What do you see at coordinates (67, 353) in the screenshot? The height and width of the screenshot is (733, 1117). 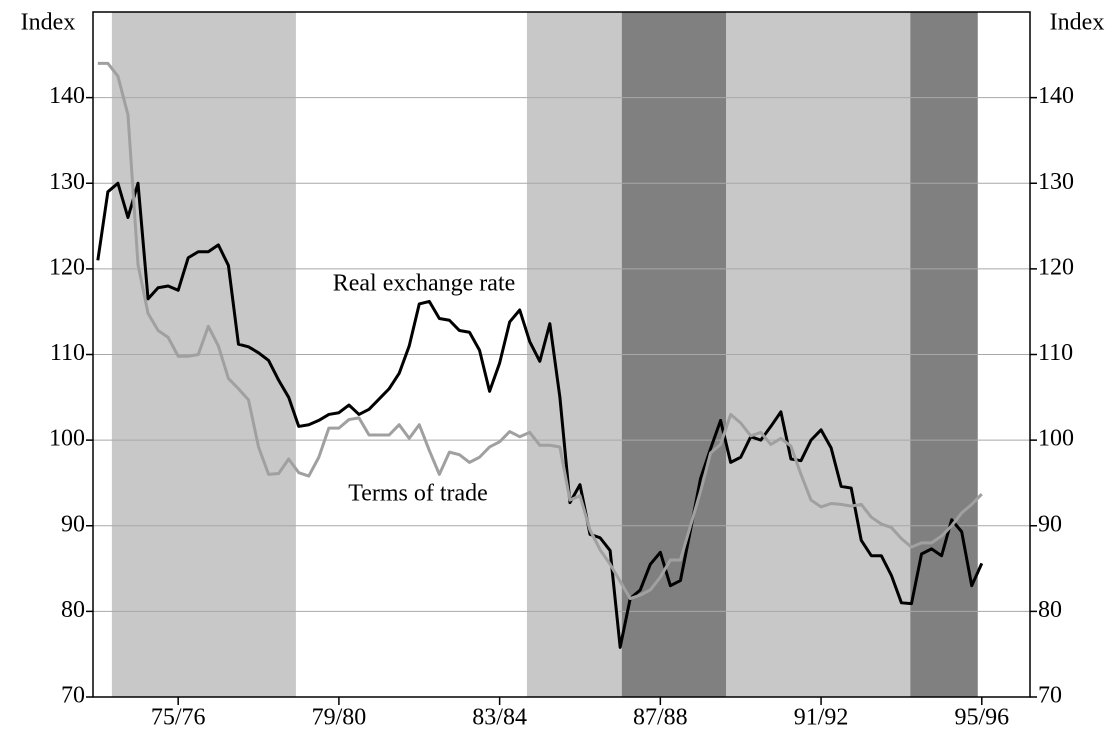 I see `y-tick-label: 110` at bounding box center [67, 353].